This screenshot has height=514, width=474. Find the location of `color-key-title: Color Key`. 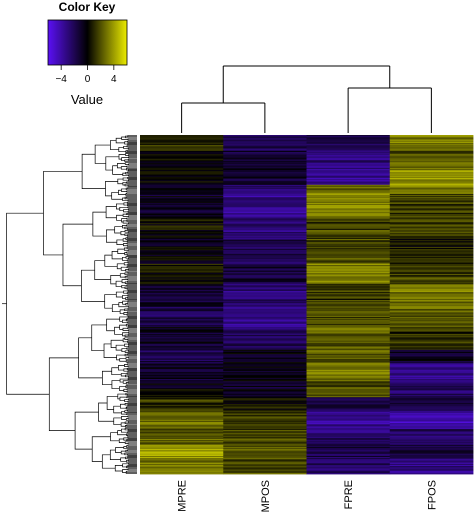

color-key-title: Color Key is located at coordinates (87, 7).